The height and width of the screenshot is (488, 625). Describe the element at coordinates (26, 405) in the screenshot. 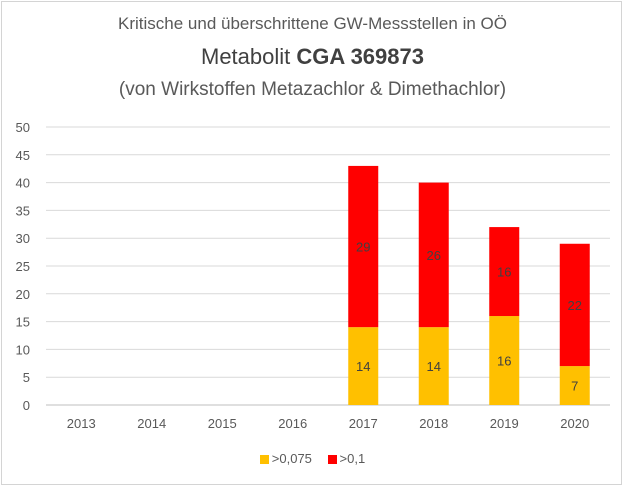

I see `y-tick-label: 0` at that location.